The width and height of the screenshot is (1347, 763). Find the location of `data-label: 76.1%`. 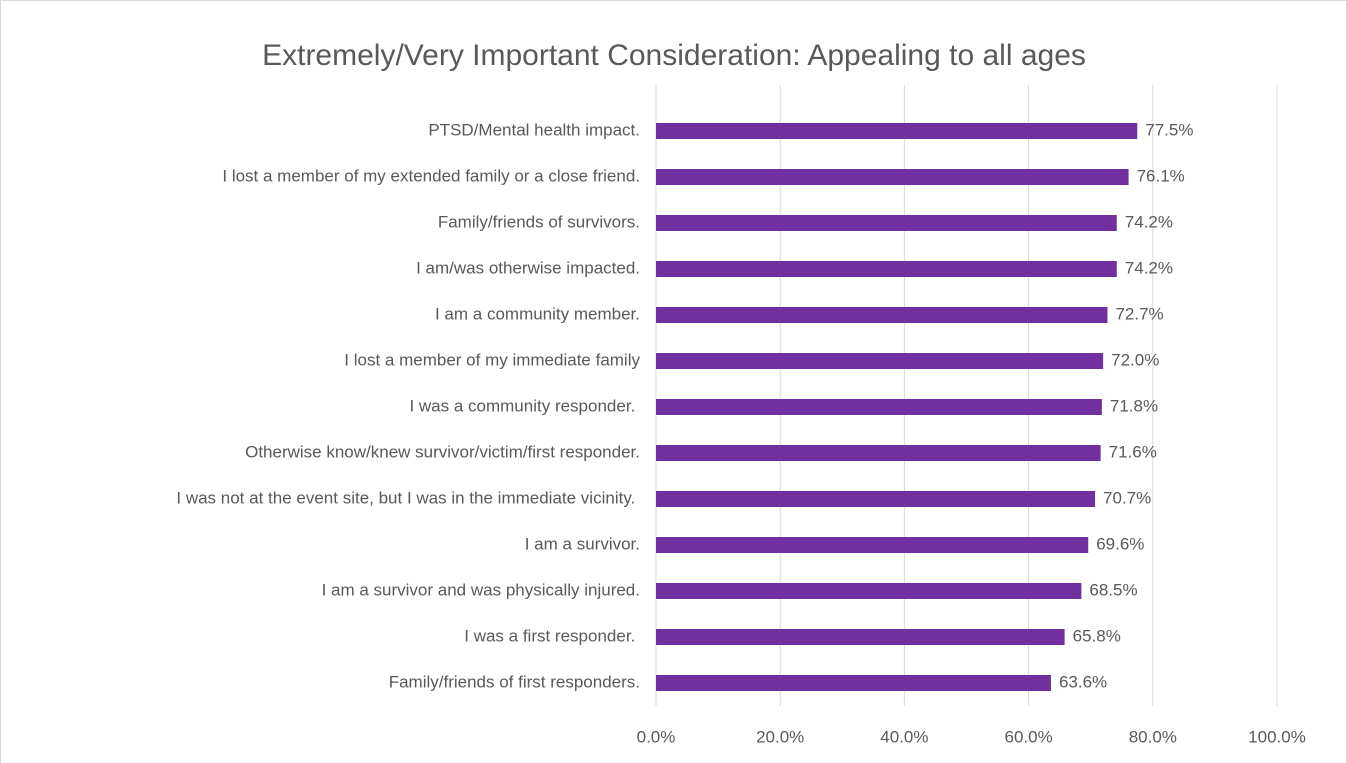

data-label: 76.1% is located at coordinates (1161, 175).